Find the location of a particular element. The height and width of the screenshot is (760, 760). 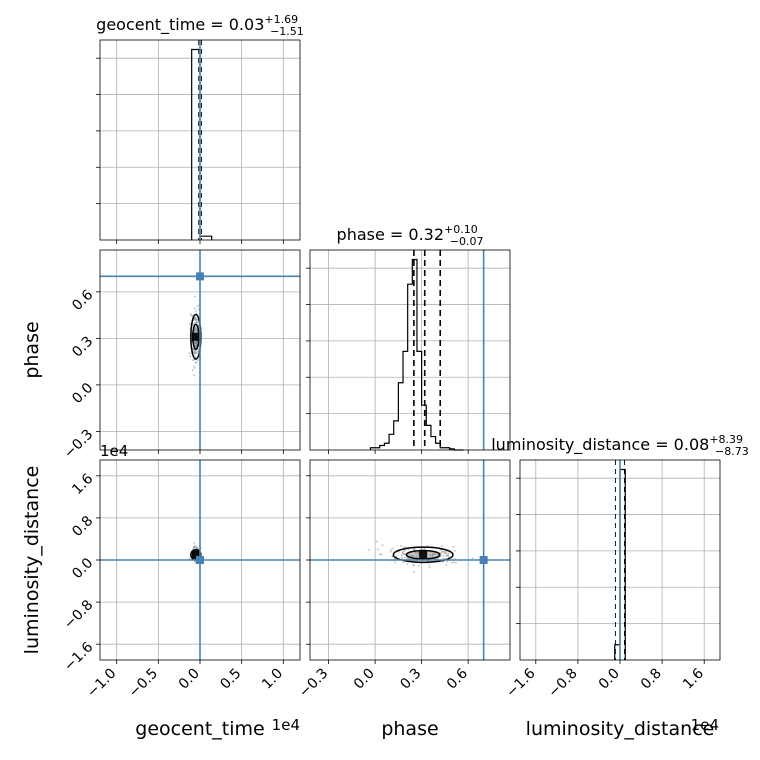

y-tick-label: 0.0 is located at coordinates (82, 568).